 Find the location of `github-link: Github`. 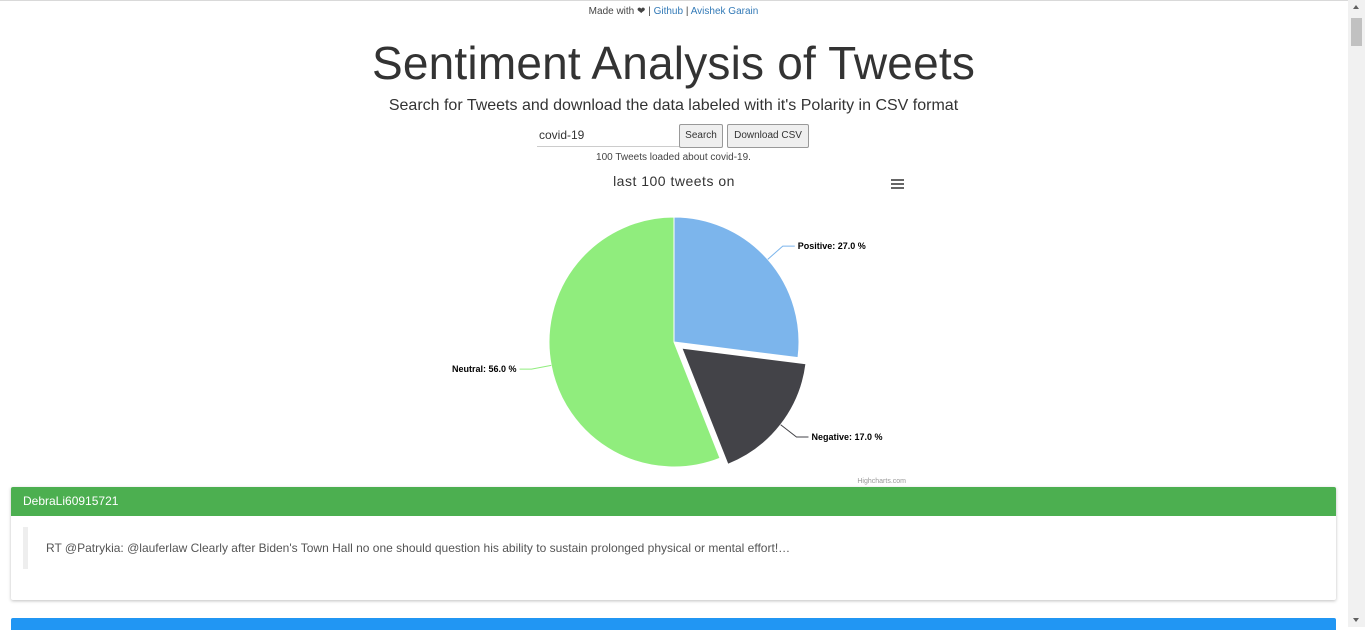

github-link: Github is located at coordinates (668, 11).